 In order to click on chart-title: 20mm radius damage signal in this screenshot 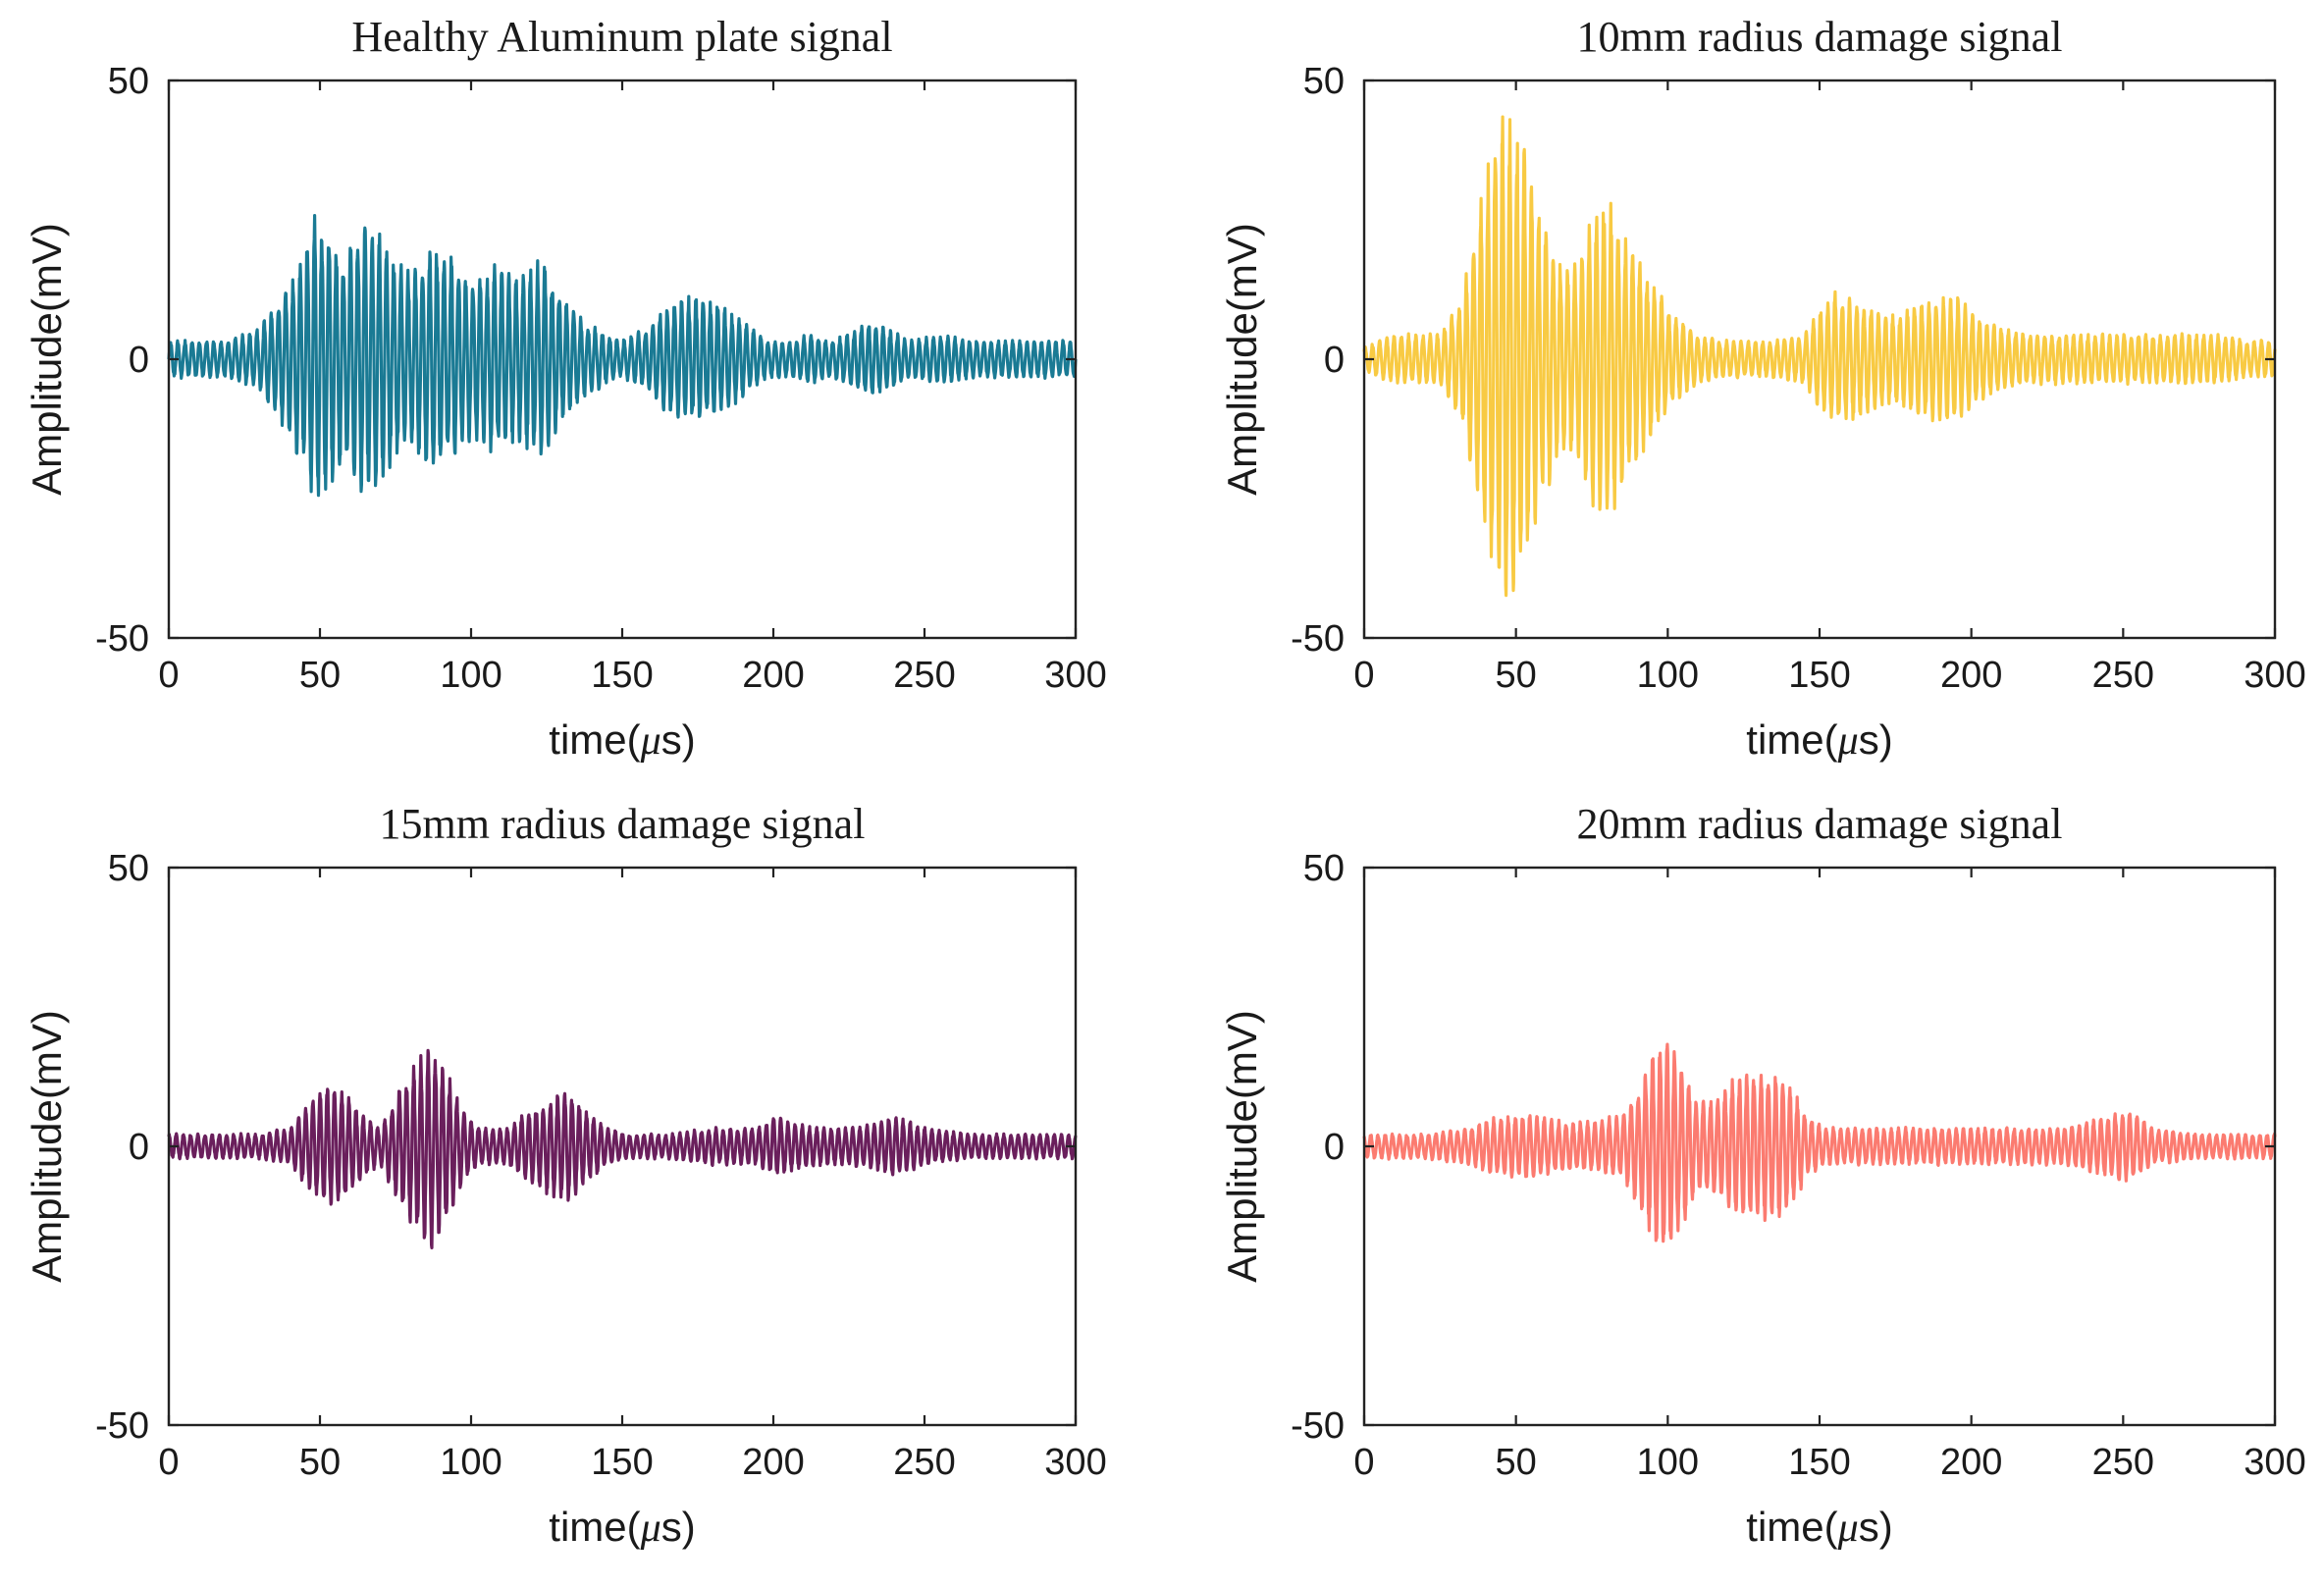, I will do `click(1820, 824)`.